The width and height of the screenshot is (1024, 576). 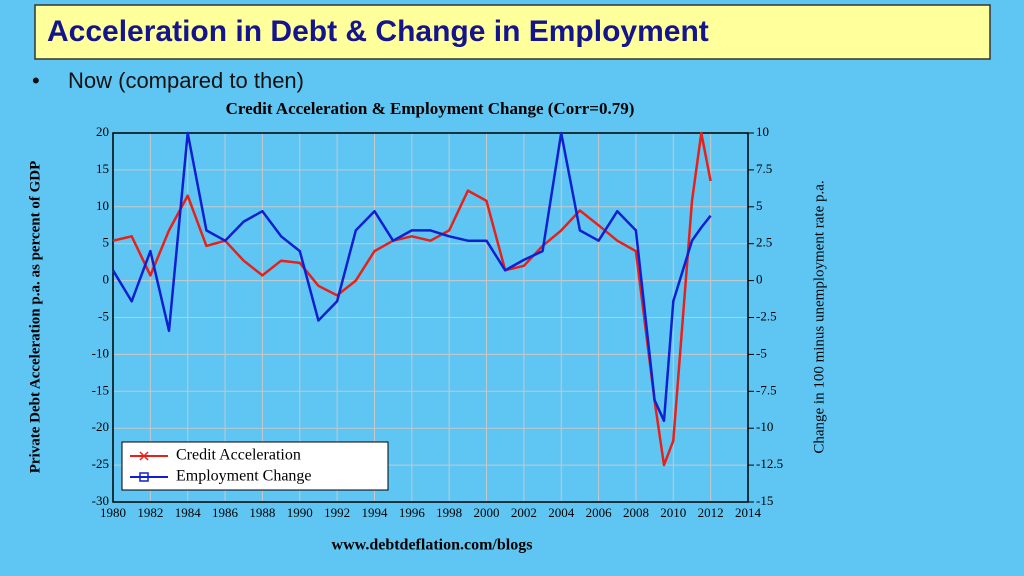 I want to click on y2-tick-label: -5, so click(x=761, y=352).